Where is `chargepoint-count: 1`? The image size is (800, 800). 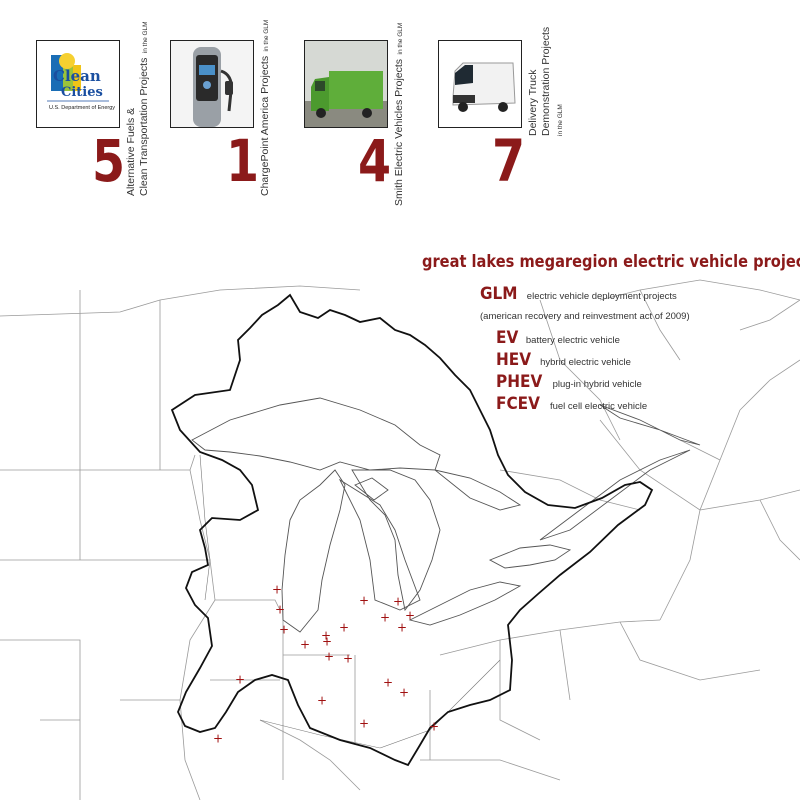
chargepoint-count: 1 is located at coordinates (243, 161).